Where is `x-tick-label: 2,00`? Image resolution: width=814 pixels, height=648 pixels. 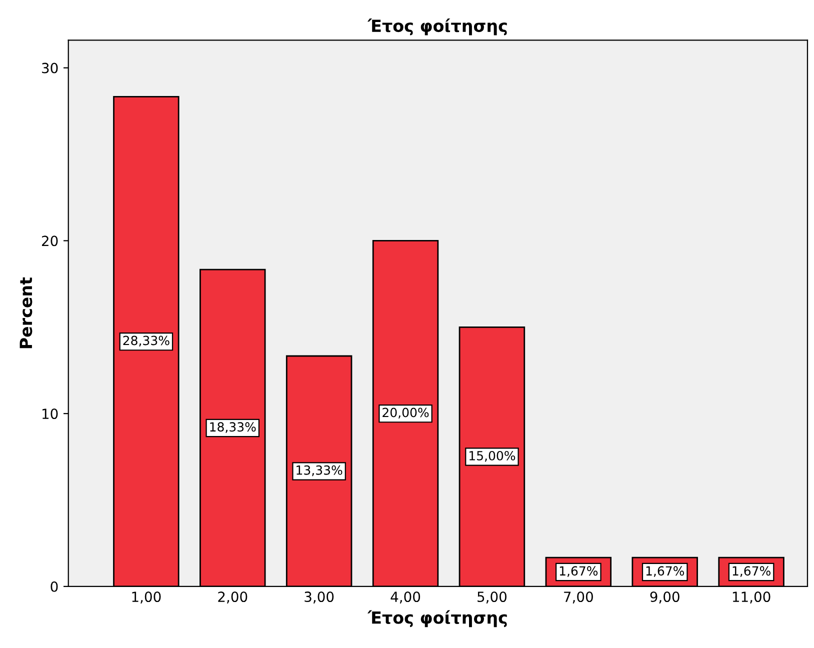 x-tick-label: 2,00 is located at coordinates (233, 598).